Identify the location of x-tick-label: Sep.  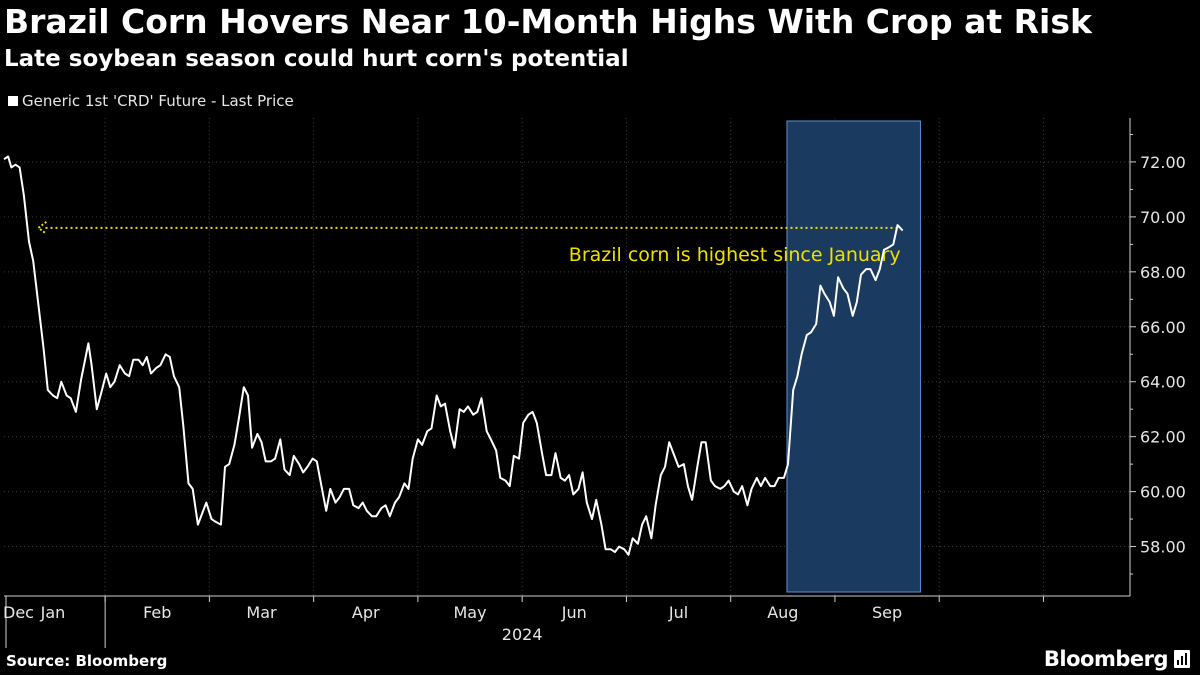
(887, 612).